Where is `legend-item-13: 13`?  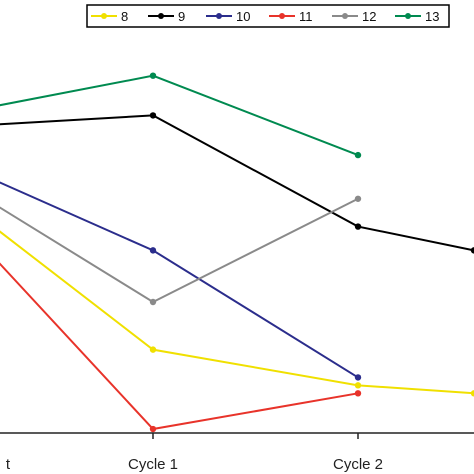
legend-item-13: 13 is located at coordinates (417, 16).